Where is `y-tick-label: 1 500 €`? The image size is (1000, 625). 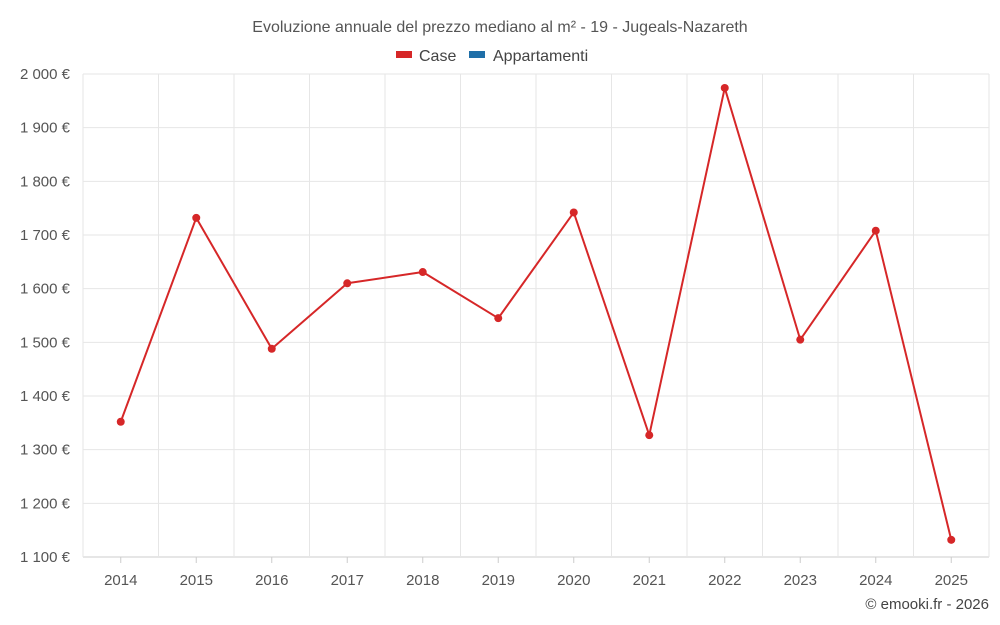 y-tick-label: 1 500 € is located at coordinates (45, 342).